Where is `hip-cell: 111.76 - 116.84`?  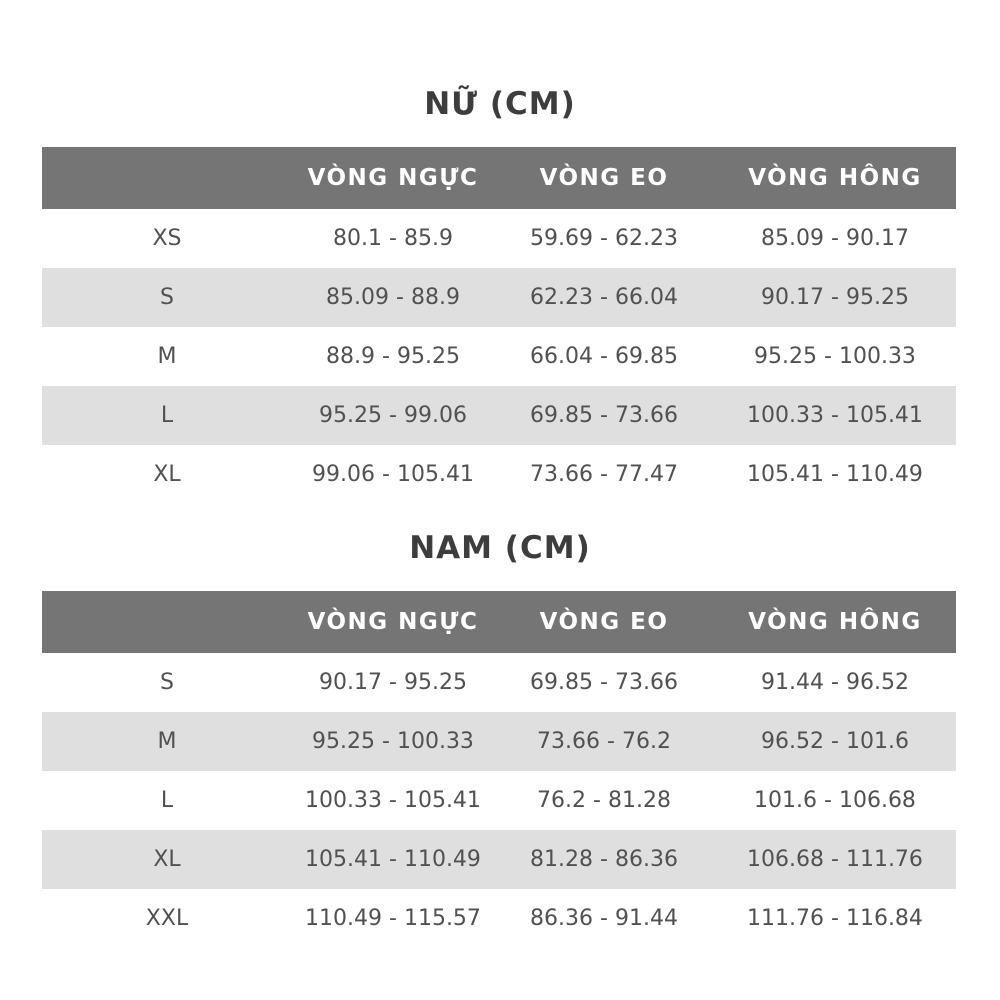
hip-cell: 111.76 - 116.84 is located at coordinates (835, 918).